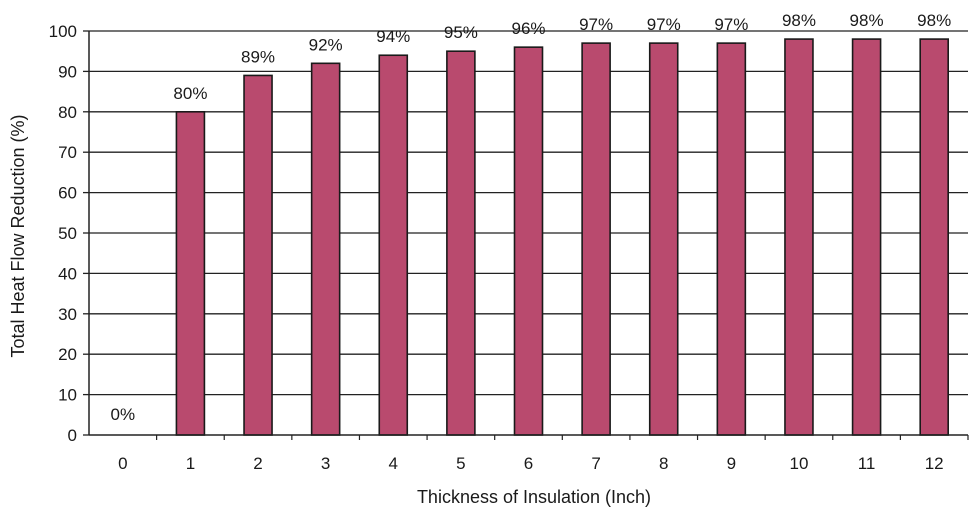 This screenshot has height=511, width=970. I want to click on y-tick-label: 60, so click(67, 193).